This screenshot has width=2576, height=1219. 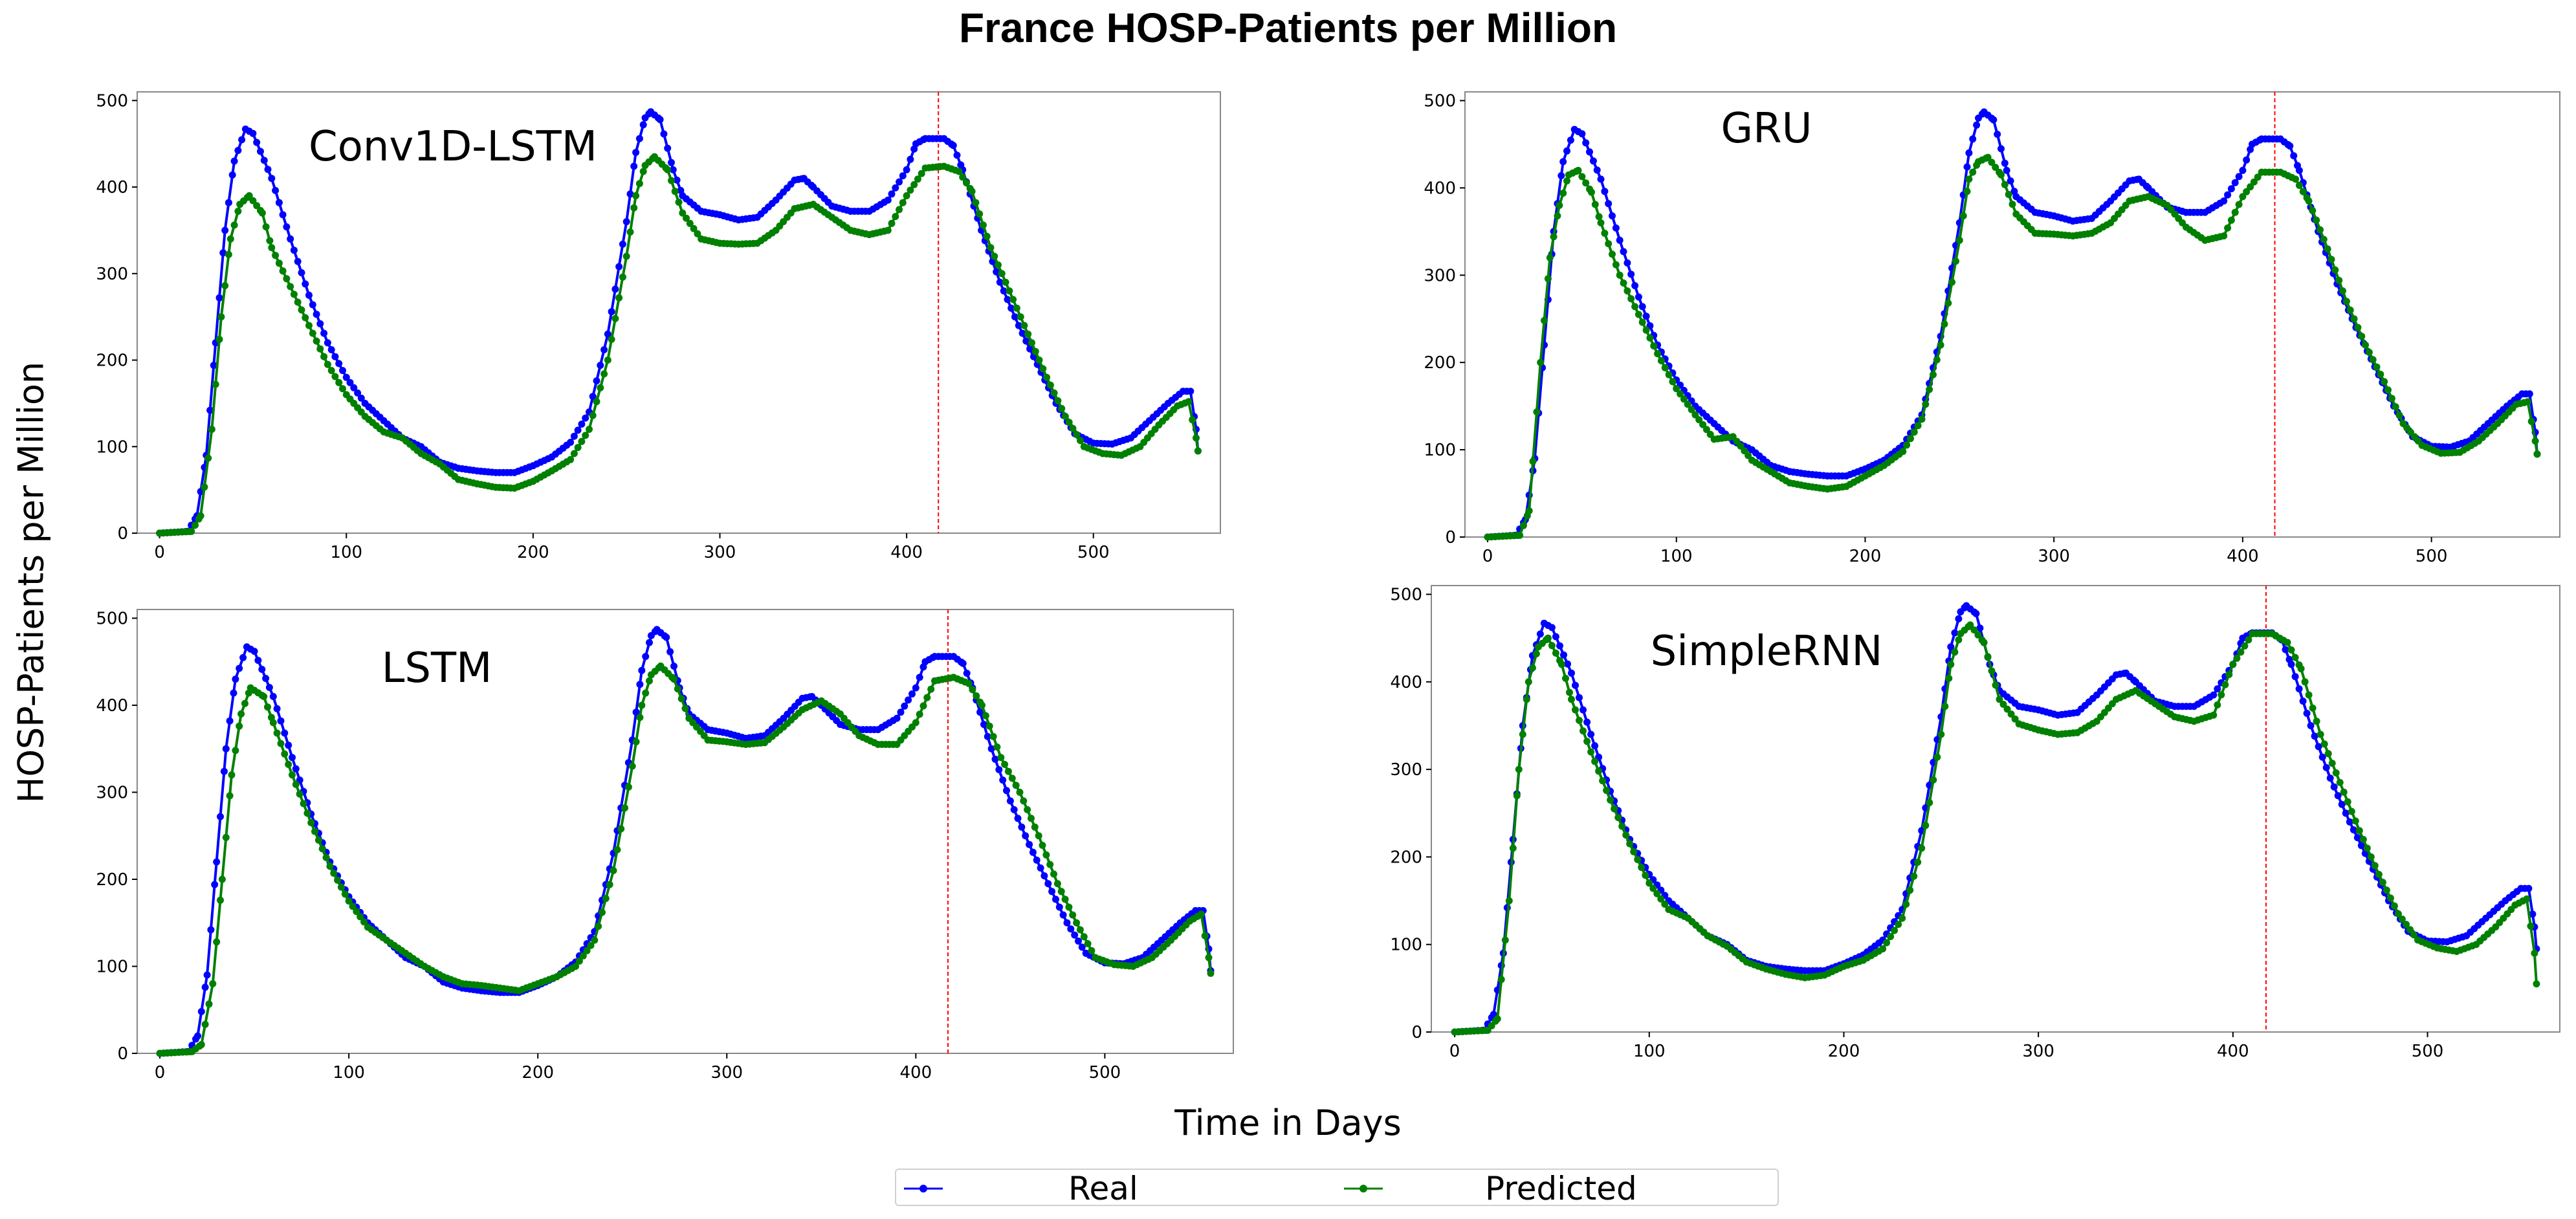 What do you see at coordinates (1676, 556) in the screenshot?
I see `gru-xtick-label: 100` at bounding box center [1676, 556].